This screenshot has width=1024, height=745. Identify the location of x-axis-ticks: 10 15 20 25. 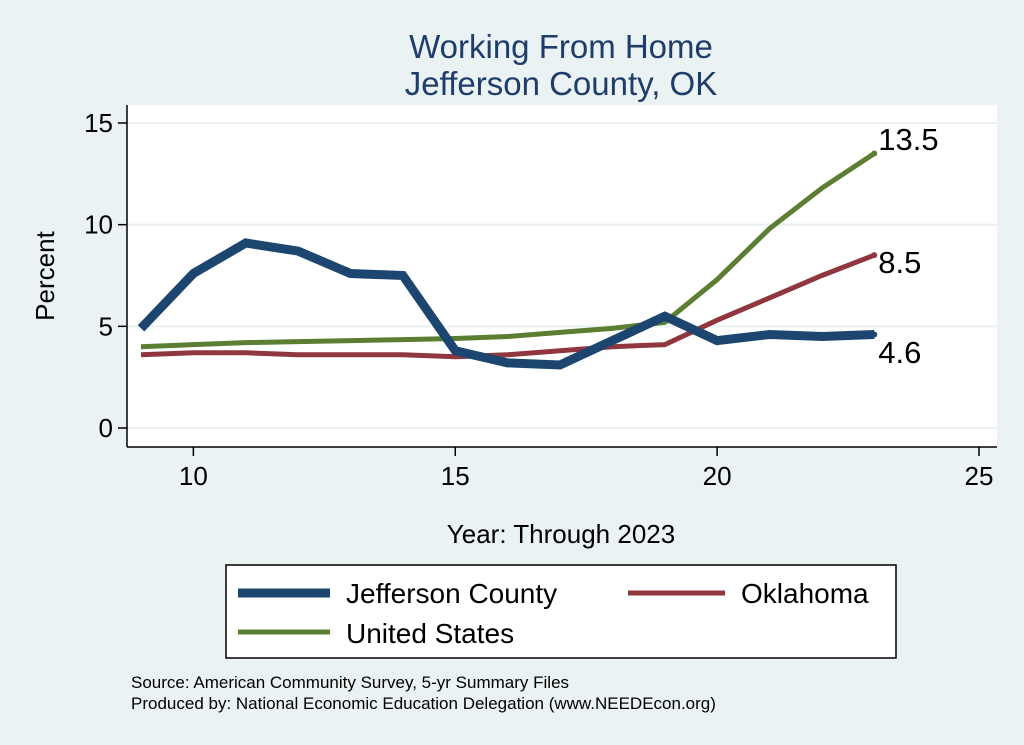
(586, 469).